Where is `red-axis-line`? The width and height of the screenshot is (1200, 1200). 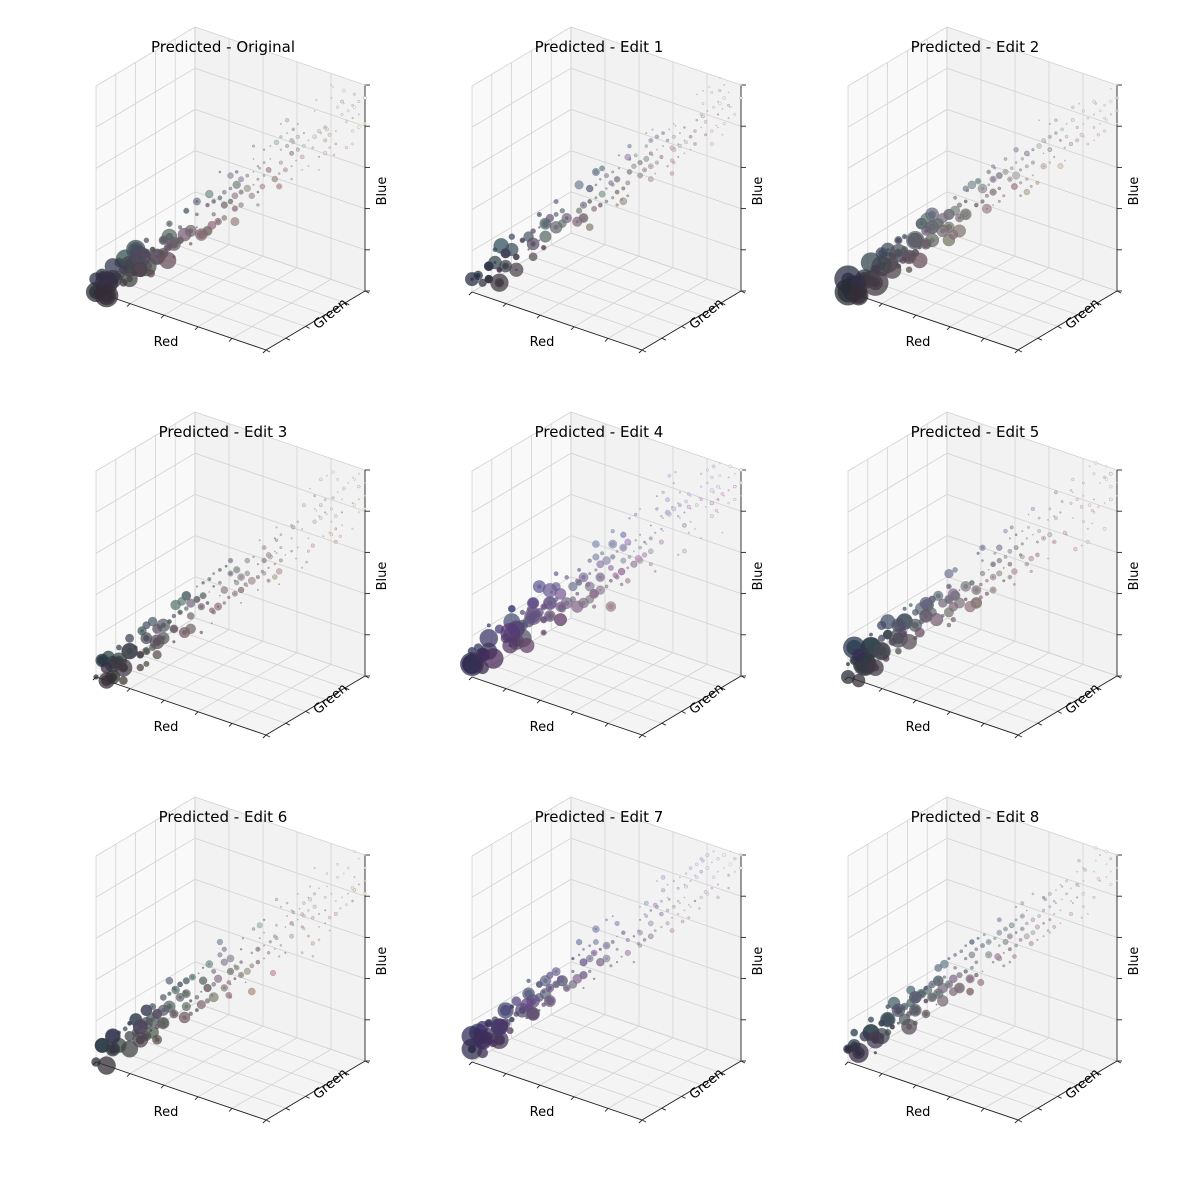
red-axis-line is located at coordinates (181, 1091).